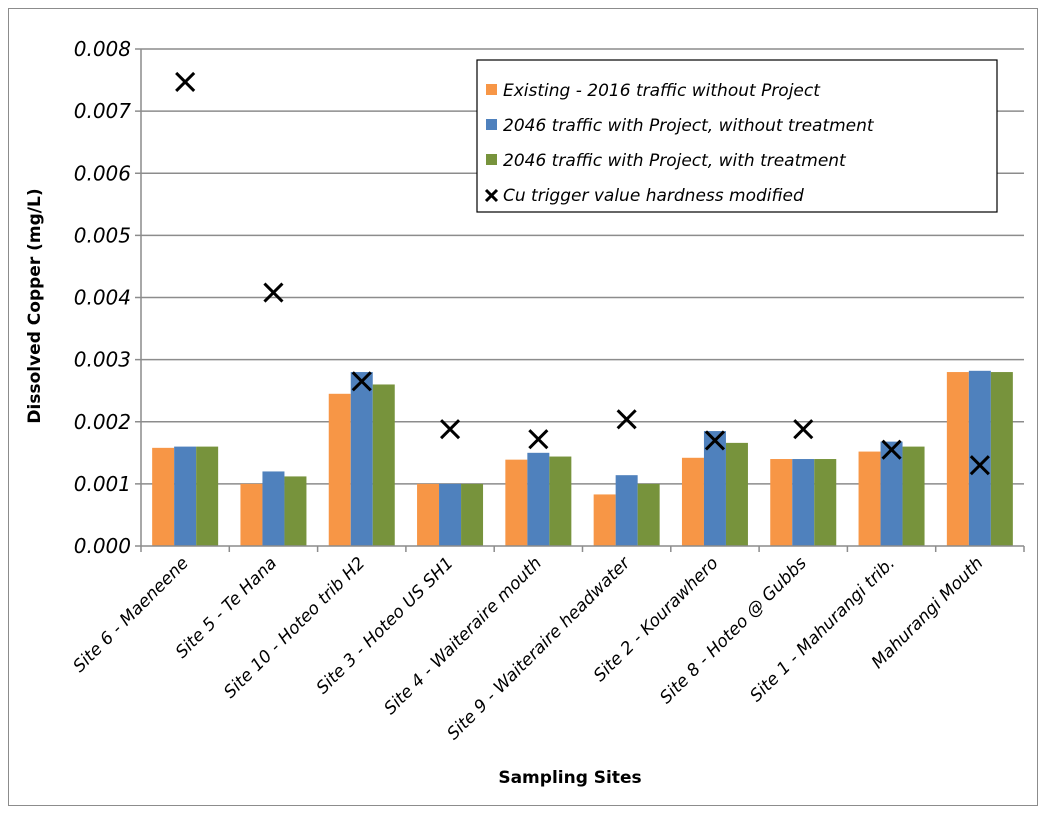  What do you see at coordinates (102, 235) in the screenshot?
I see `y-tick-label: 0.005` at bounding box center [102, 235].